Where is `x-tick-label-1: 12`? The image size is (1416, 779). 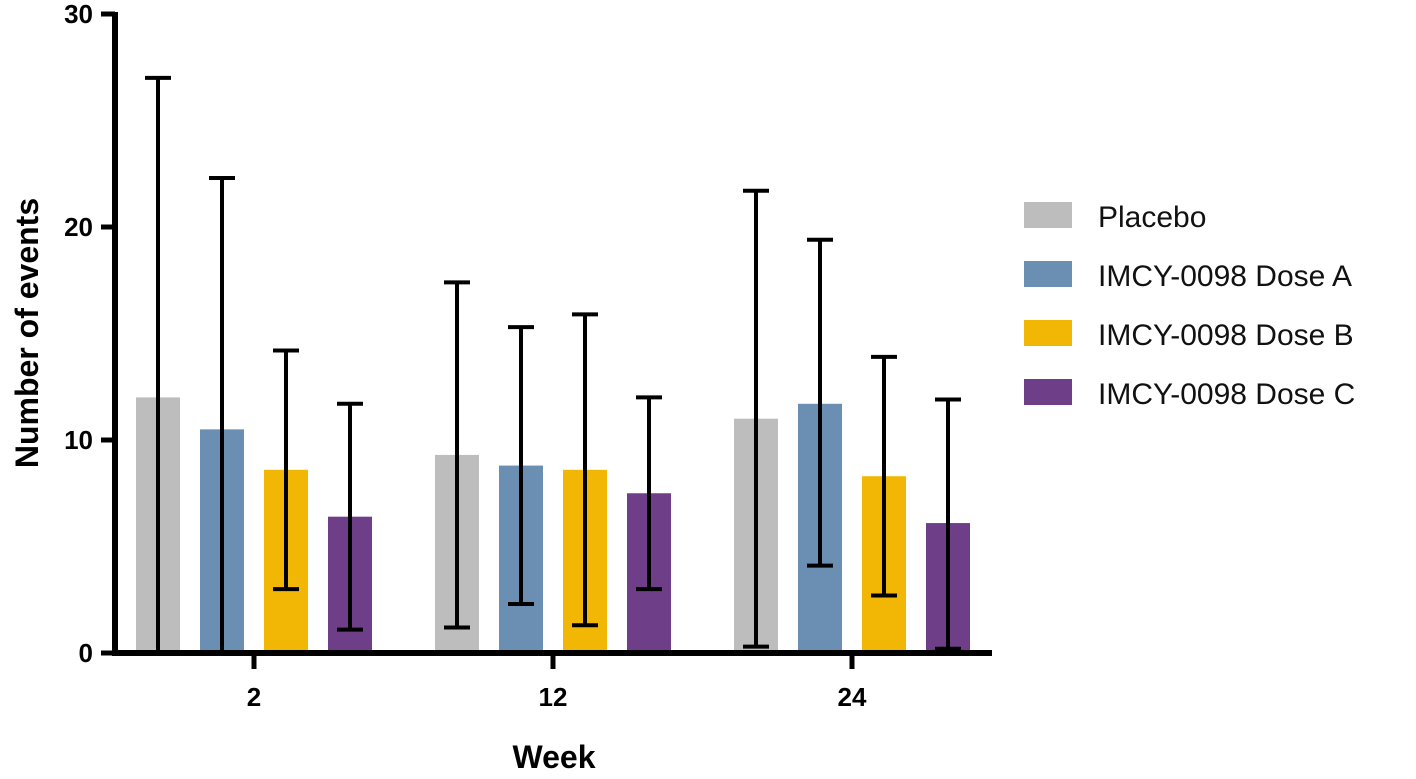
x-tick-label-1: 12 is located at coordinates (553, 697).